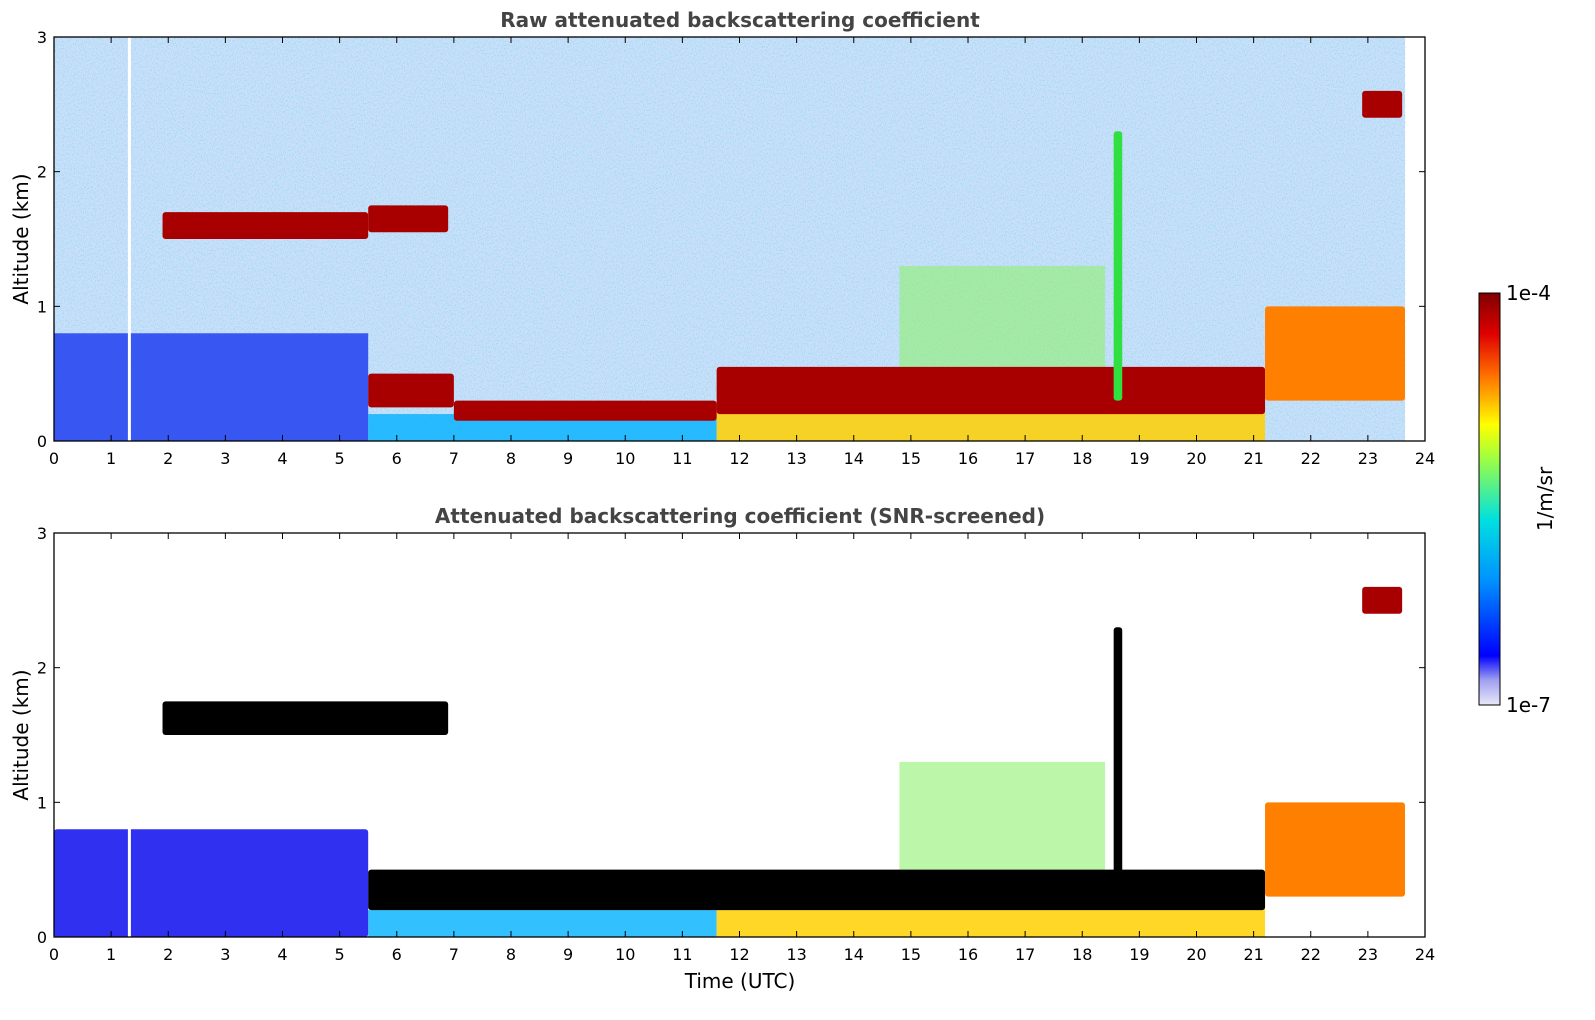  I want to click on boundary-layer-low, so click(211, 387).